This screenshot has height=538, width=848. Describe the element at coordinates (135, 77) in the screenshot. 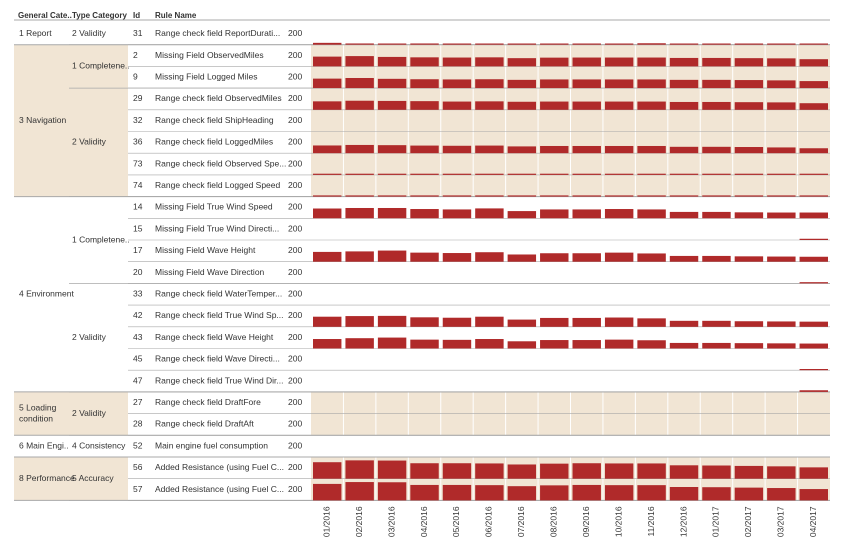

I see `rule-id: 9` at that location.